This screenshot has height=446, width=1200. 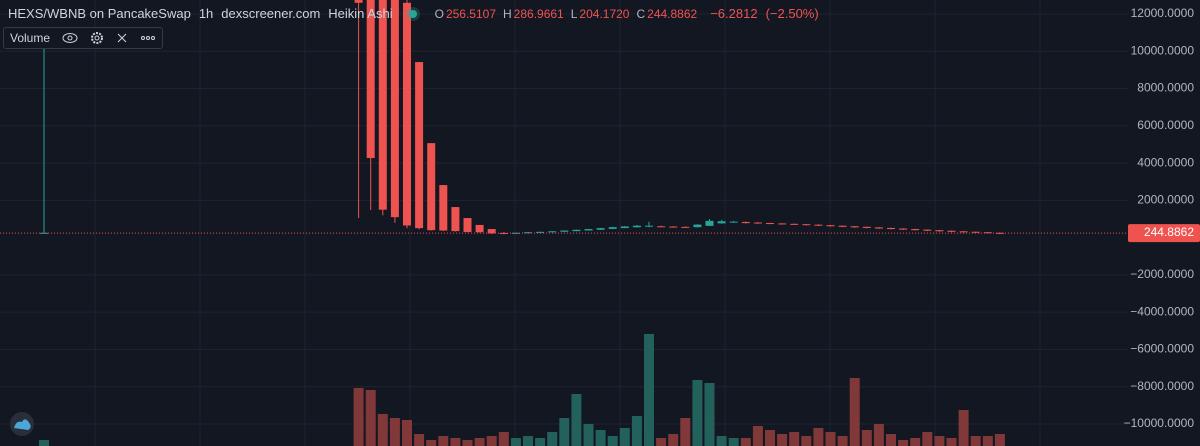 What do you see at coordinates (1159, 423) in the screenshot?
I see `y-tick-label: −10000.0000` at bounding box center [1159, 423].